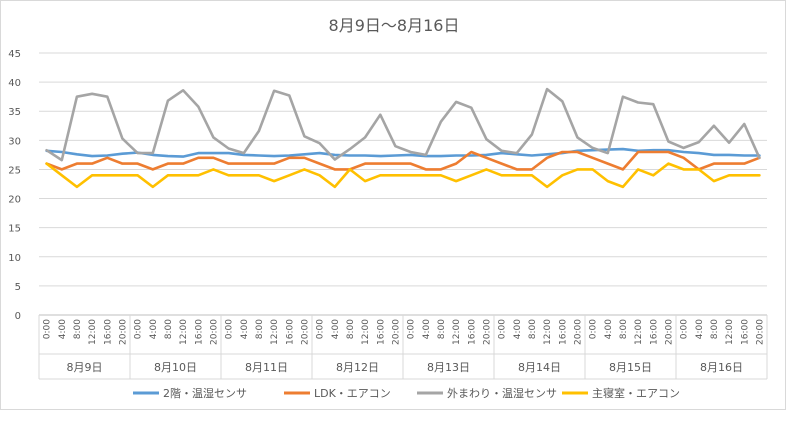  I want to click on y-tick-label: 5, so click(18, 287).